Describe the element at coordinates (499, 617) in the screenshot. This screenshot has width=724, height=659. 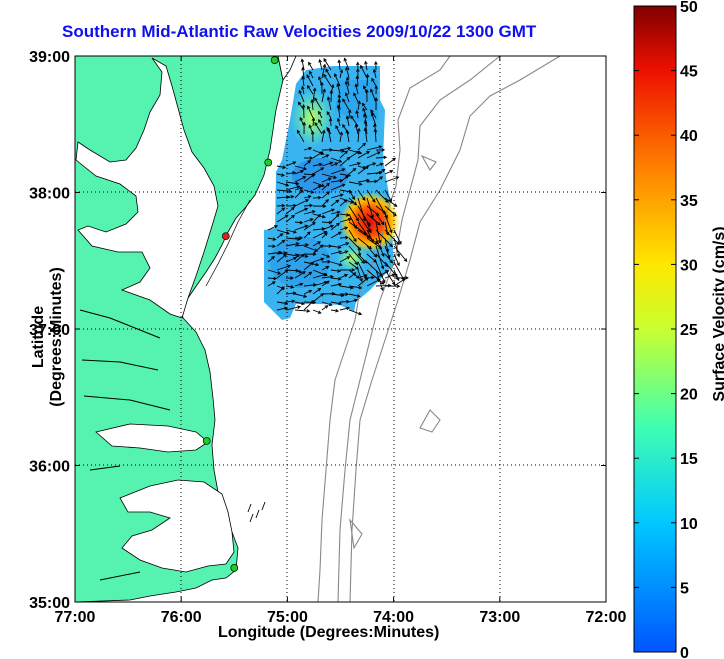
I see `x-tick-label: 73:00` at that location.